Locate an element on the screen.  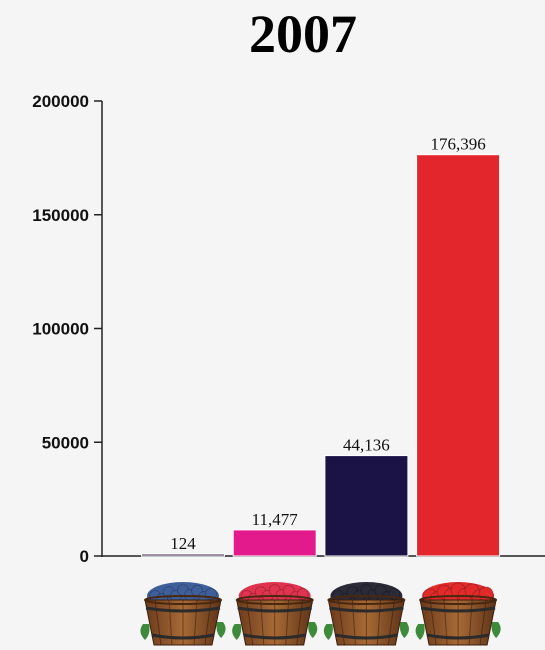
data-label-strawberries: 176,396 is located at coordinates (457, 144).